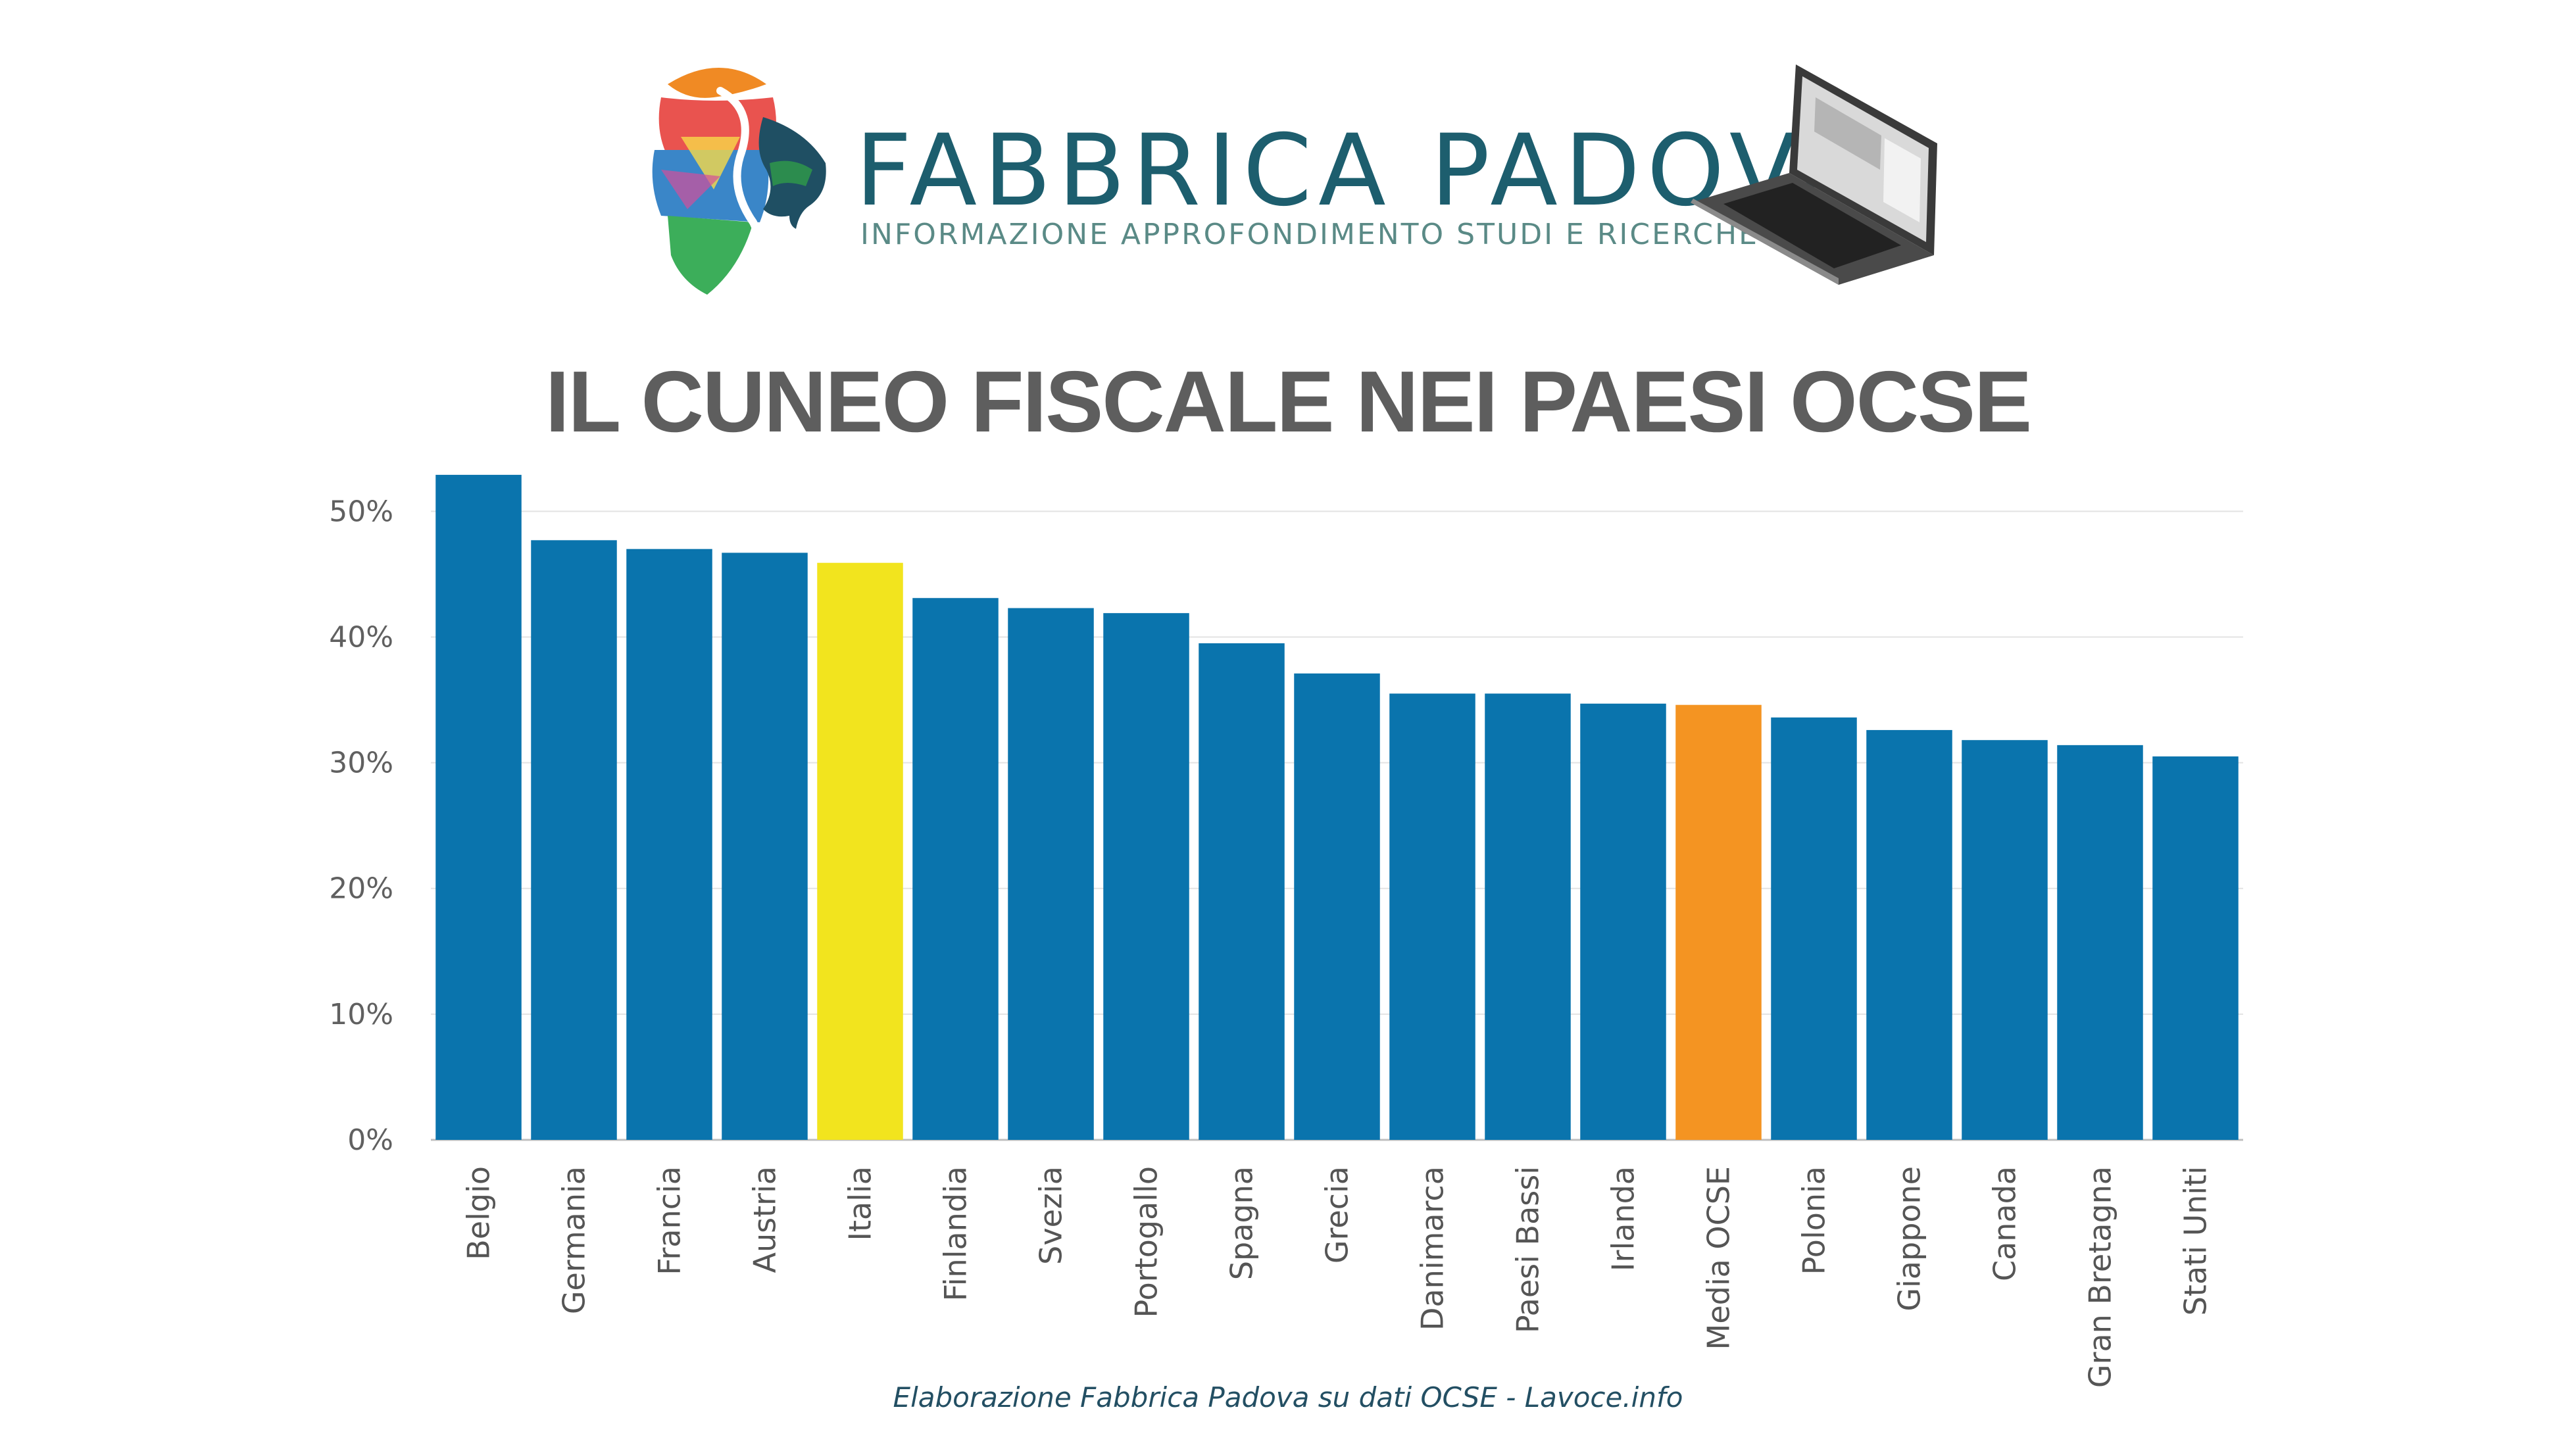 The height and width of the screenshot is (1449, 2576). What do you see at coordinates (739, 181) in the screenshot?
I see `lion-head-emblem-icon` at bounding box center [739, 181].